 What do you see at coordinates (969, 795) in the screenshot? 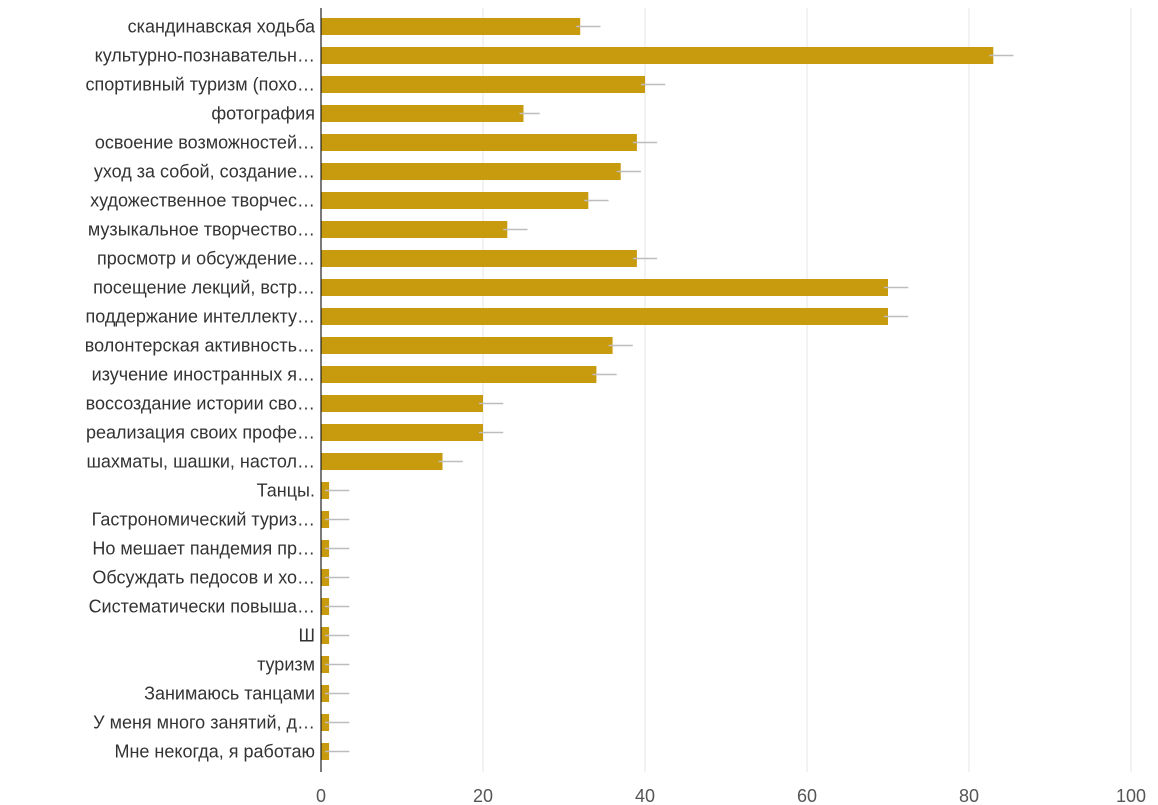
I see `x-tick-label: 80` at bounding box center [969, 795].